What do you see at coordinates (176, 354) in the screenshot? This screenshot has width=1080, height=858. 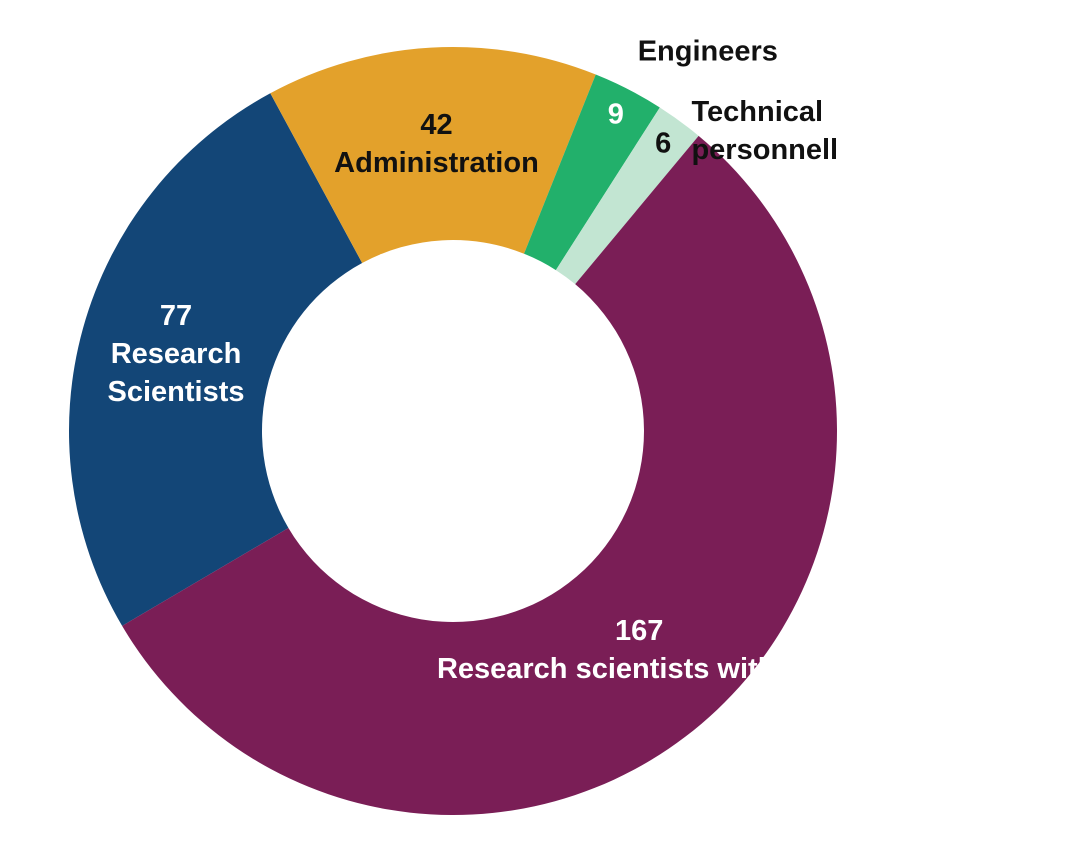 I see `slice-category-label: Research` at bounding box center [176, 354].